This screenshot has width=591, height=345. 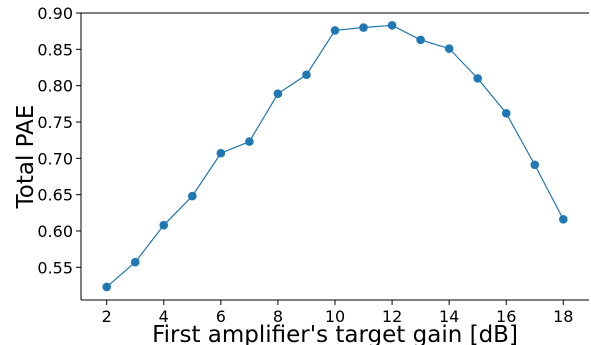 I want to click on y-tick-label: 0.90, so click(x=55, y=13).